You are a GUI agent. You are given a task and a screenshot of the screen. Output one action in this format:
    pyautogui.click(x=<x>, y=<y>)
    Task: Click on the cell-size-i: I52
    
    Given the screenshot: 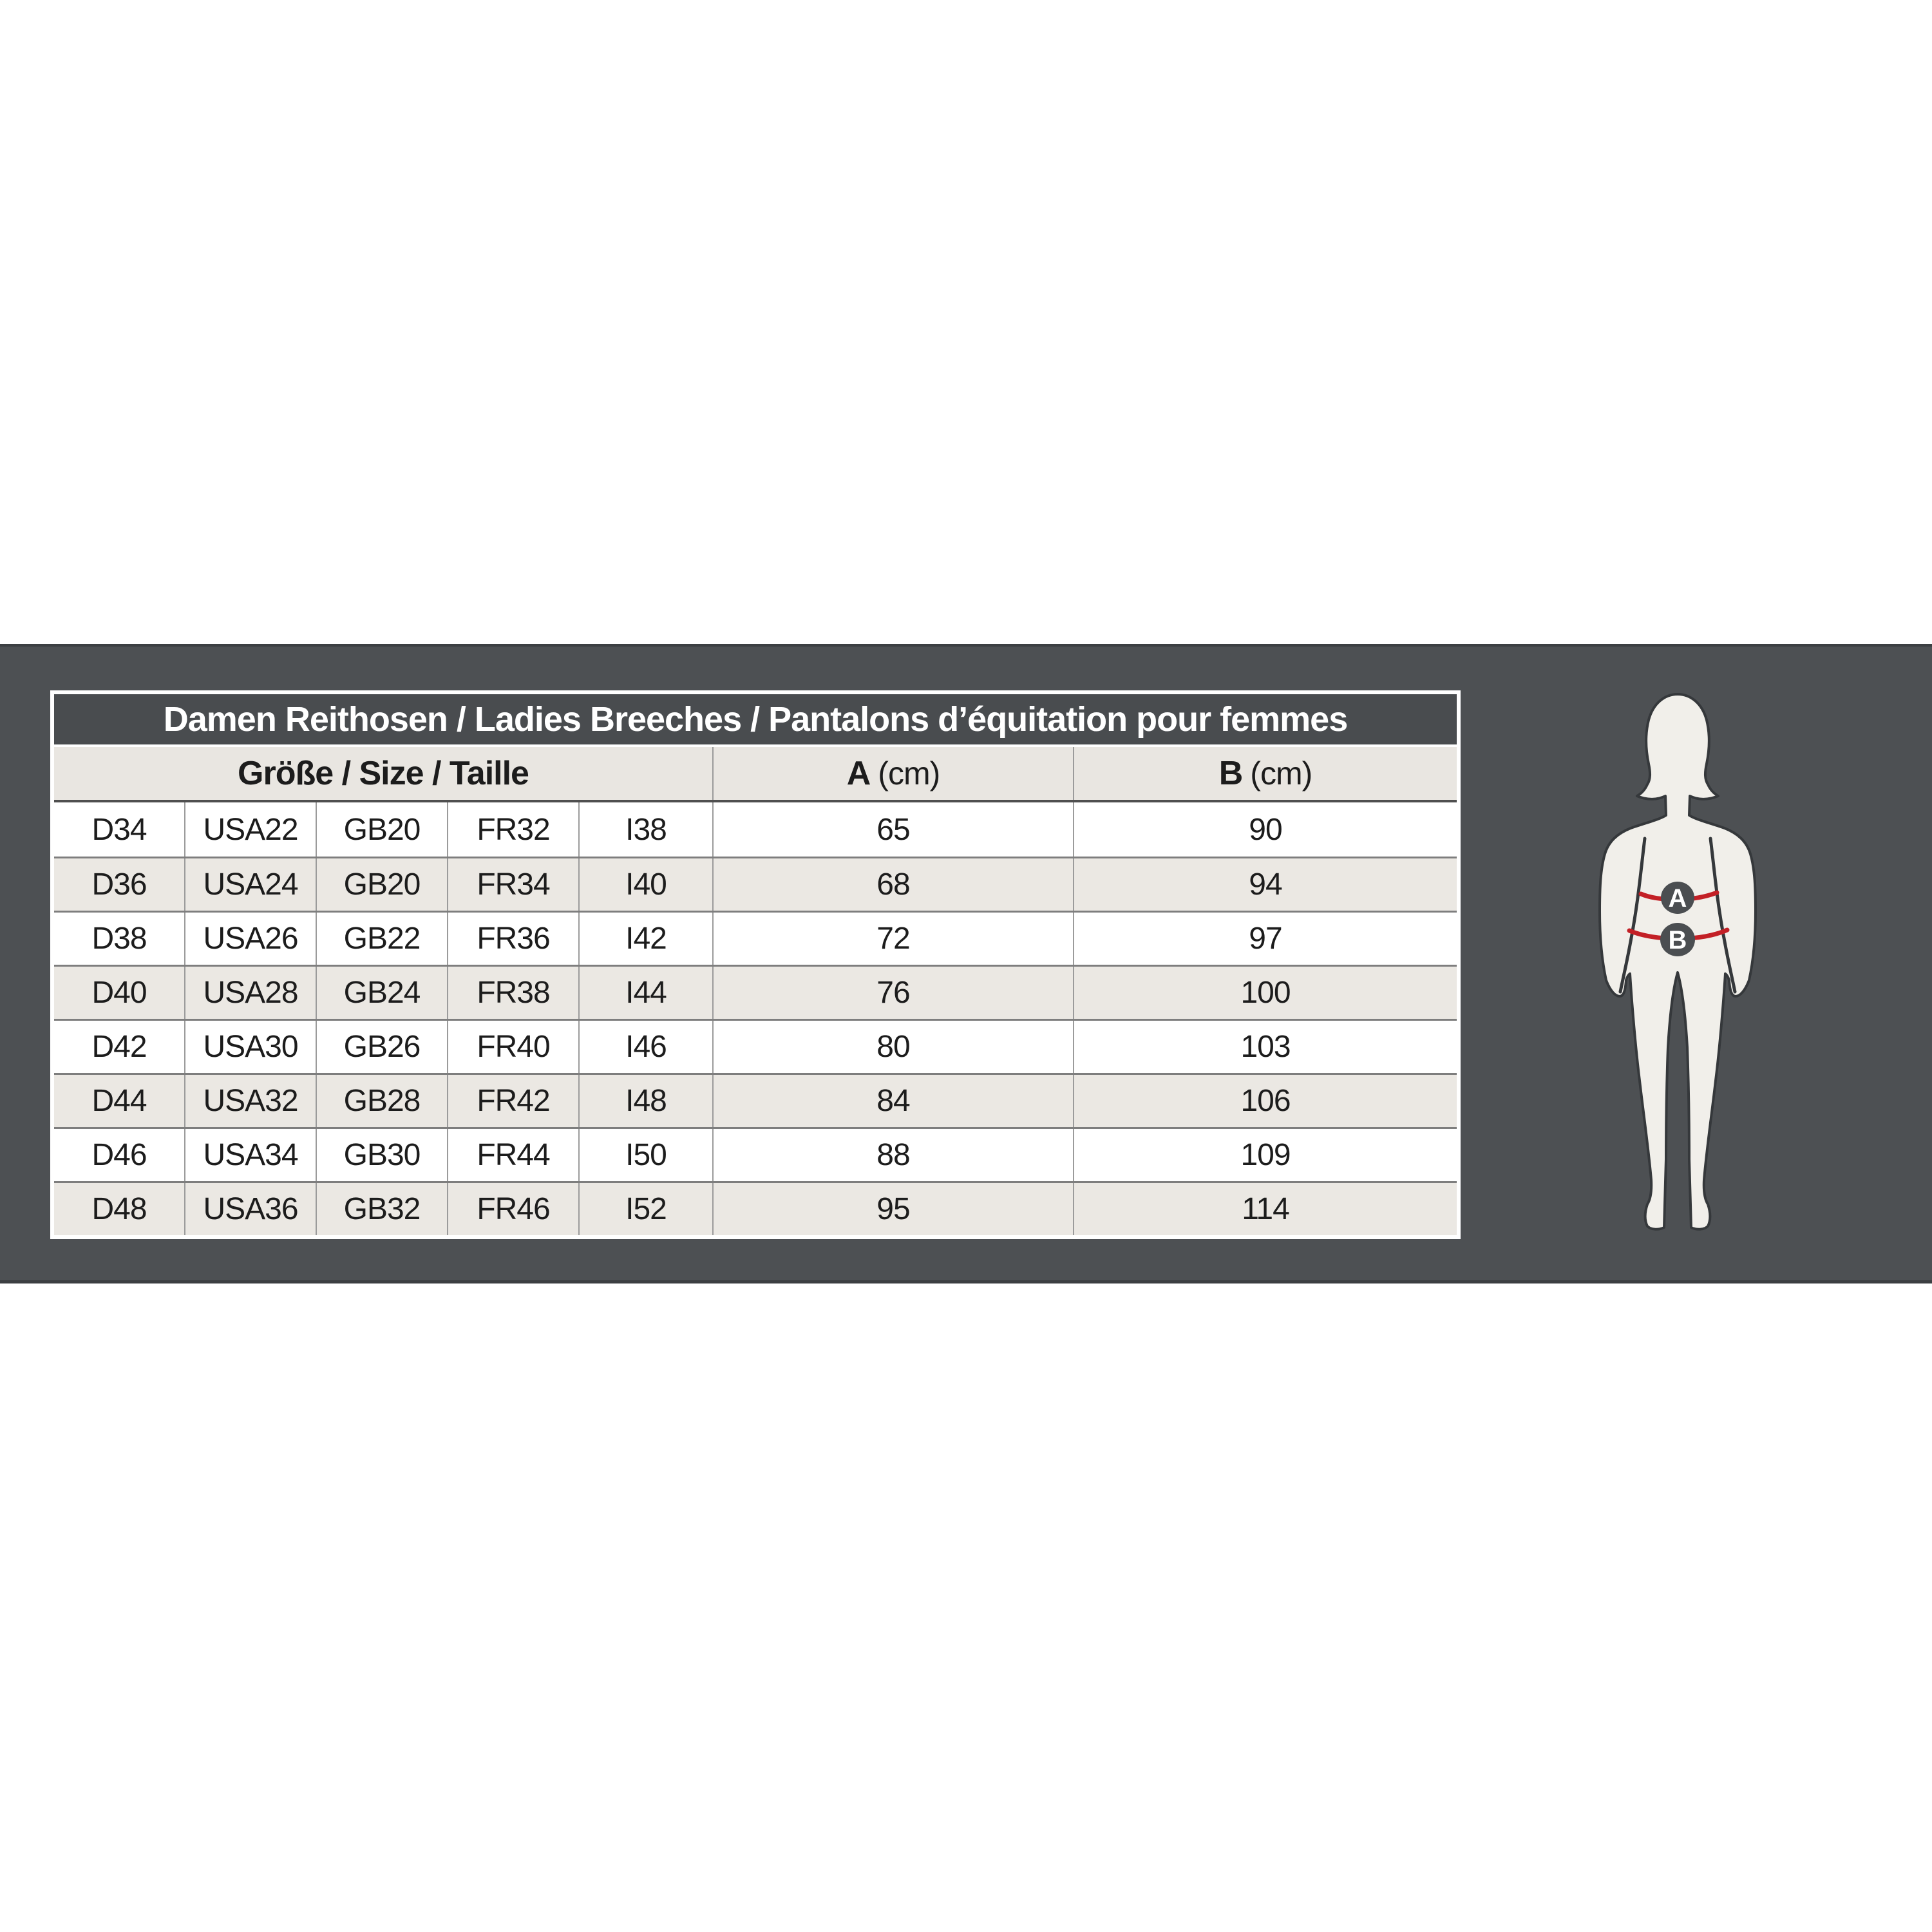 What is the action you would take?
    pyautogui.click(x=647, y=1209)
    